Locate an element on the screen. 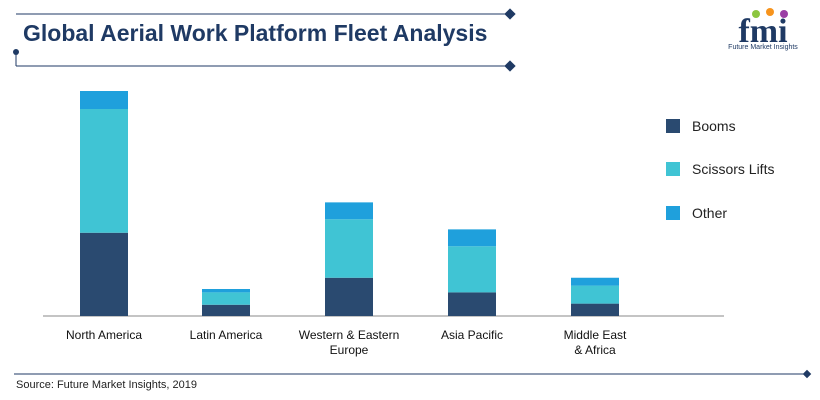 This screenshot has height=400, width=820. legend-item-other: Other is located at coordinates (696, 213).